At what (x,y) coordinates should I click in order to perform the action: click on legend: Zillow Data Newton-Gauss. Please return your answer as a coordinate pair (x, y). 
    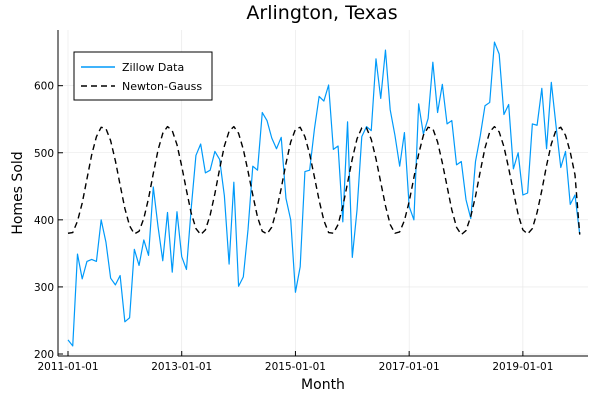
    Looking at the image, I should click on (143, 76).